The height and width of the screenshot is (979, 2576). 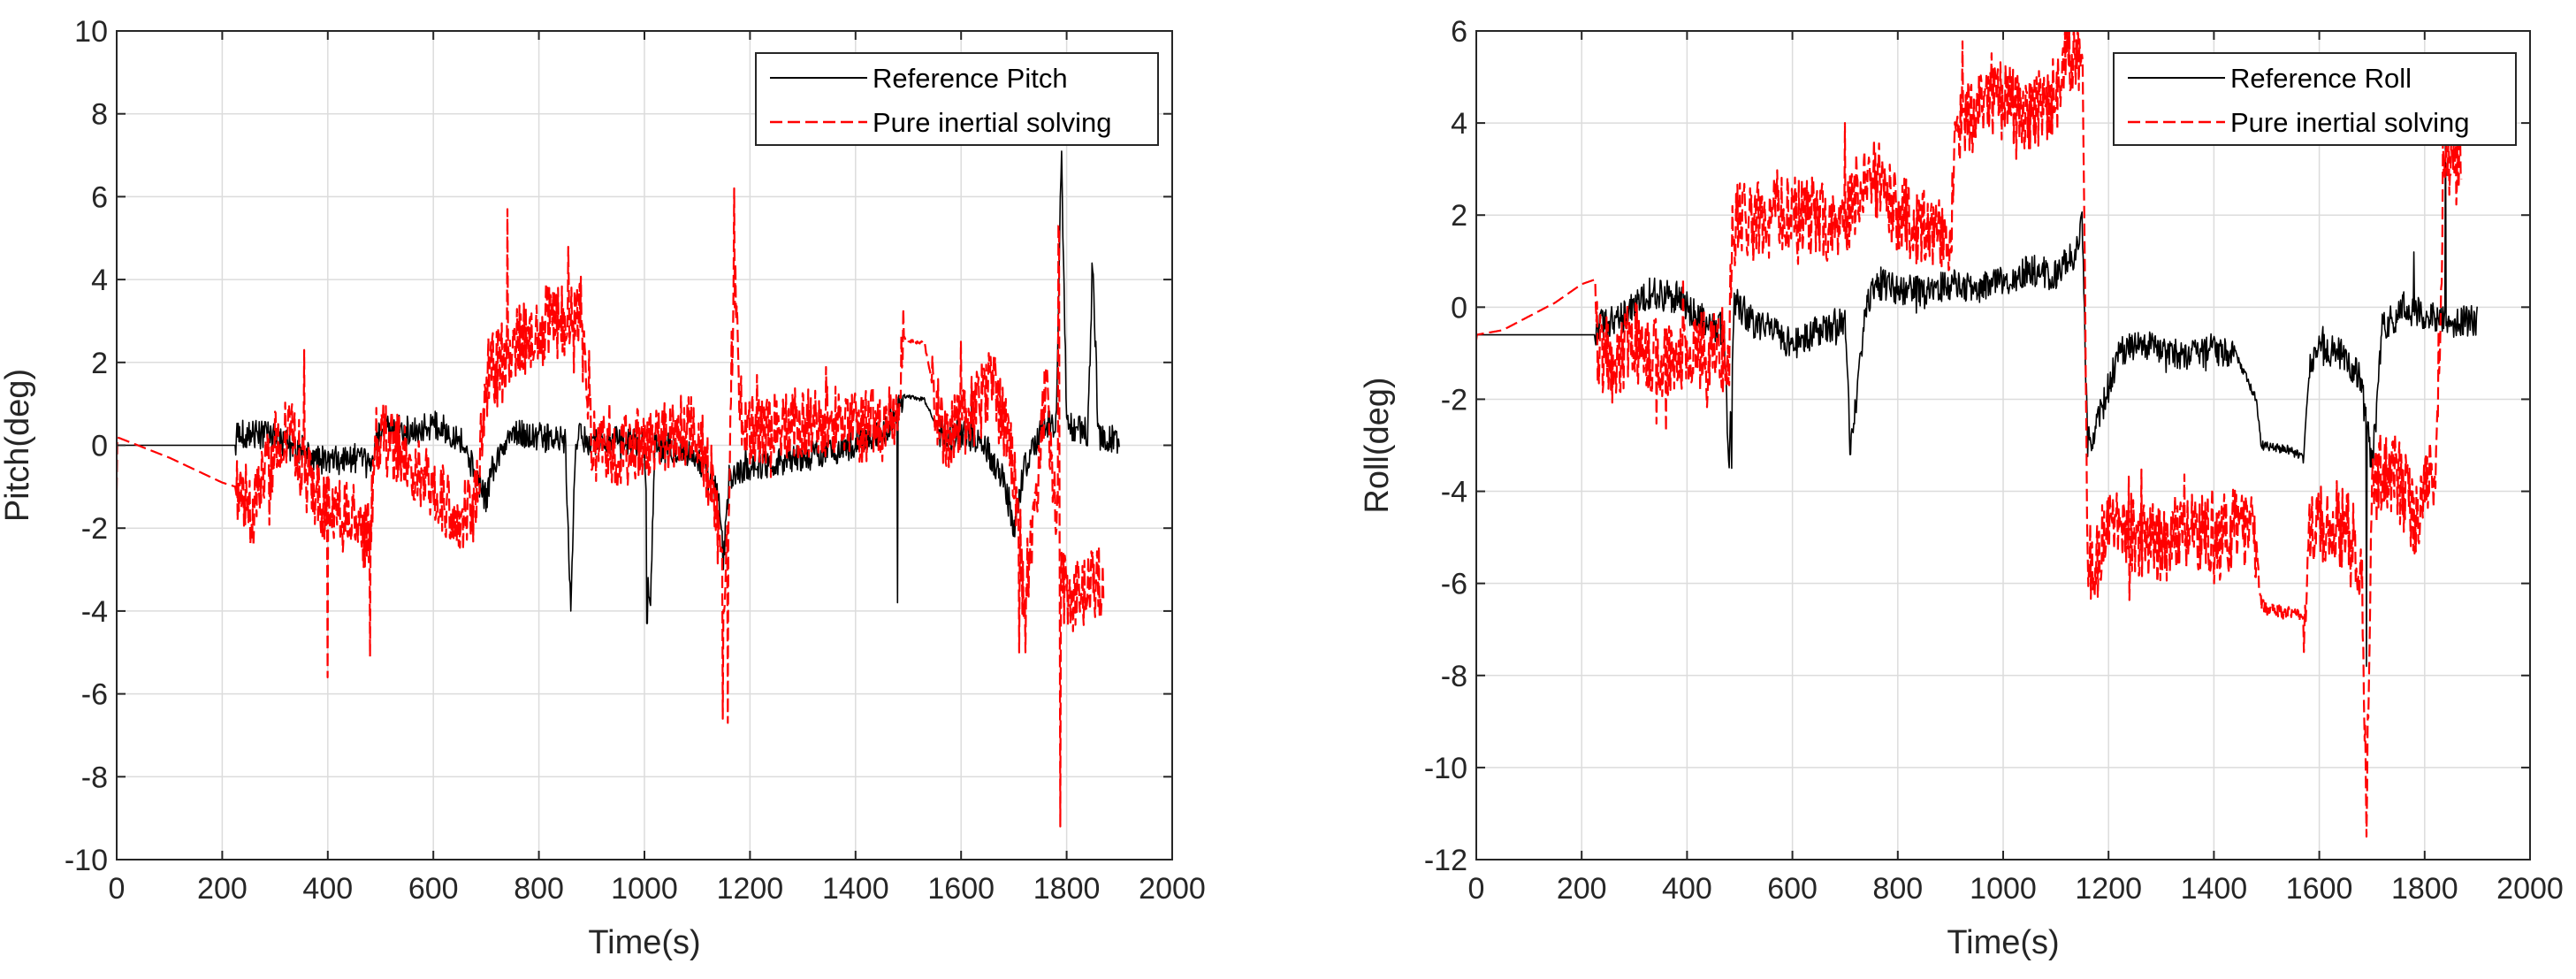 I want to click on legend: Reference Roll Pure inertial solving, so click(x=2315, y=99).